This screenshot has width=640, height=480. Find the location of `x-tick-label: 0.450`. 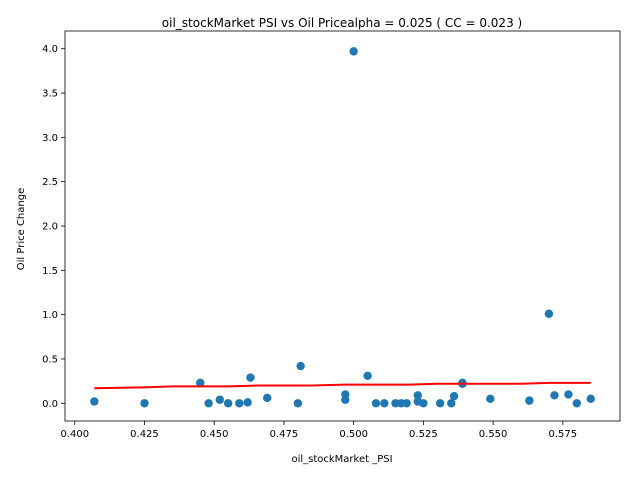

x-tick-label: 0.450 is located at coordinates (214, 434).